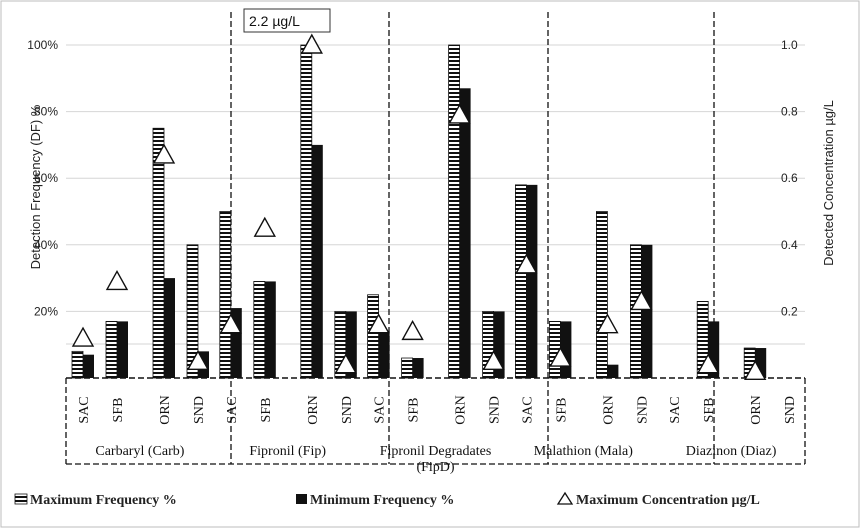  What do you see at coordinates (287, 451) in the screenshot?
I see `group-label: Fipronil (Fip)` at bounding box center [287, 451].